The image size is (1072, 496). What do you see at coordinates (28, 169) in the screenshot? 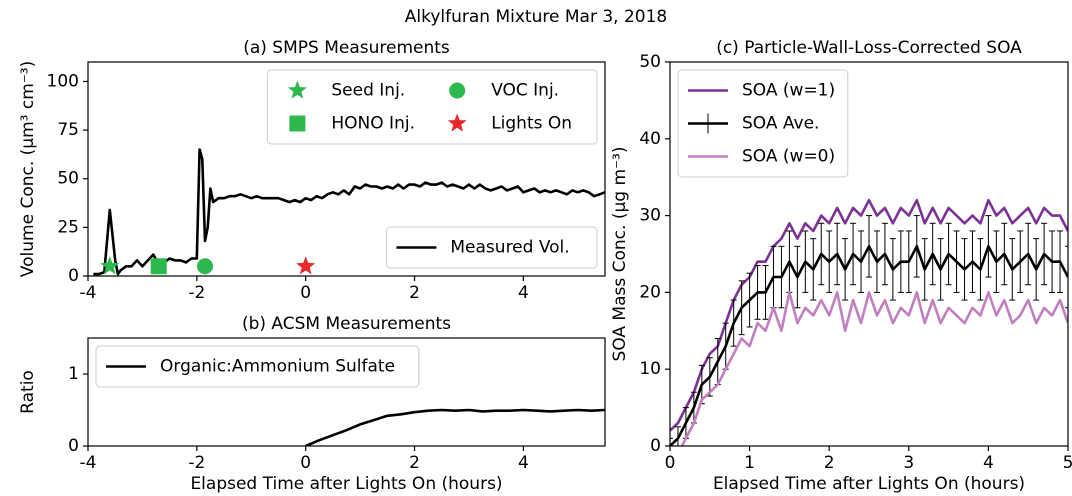
I see `y-axis-label: Volume Conc. (μm³ cm⁻³)` at bounding box center [28, 169].